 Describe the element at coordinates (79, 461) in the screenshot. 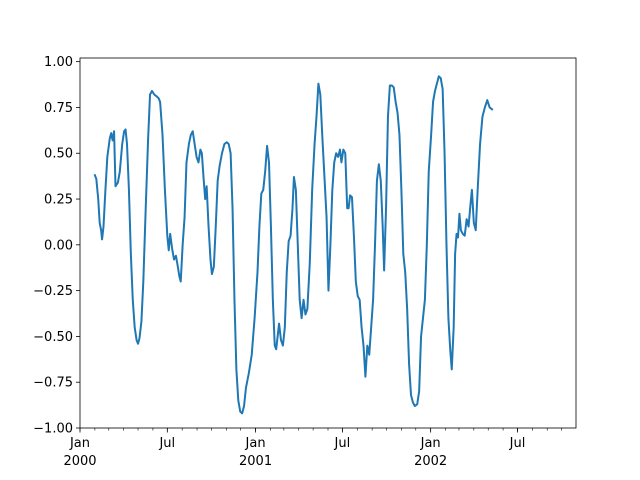

I see `x-tick-year-label: 2000` at that location.